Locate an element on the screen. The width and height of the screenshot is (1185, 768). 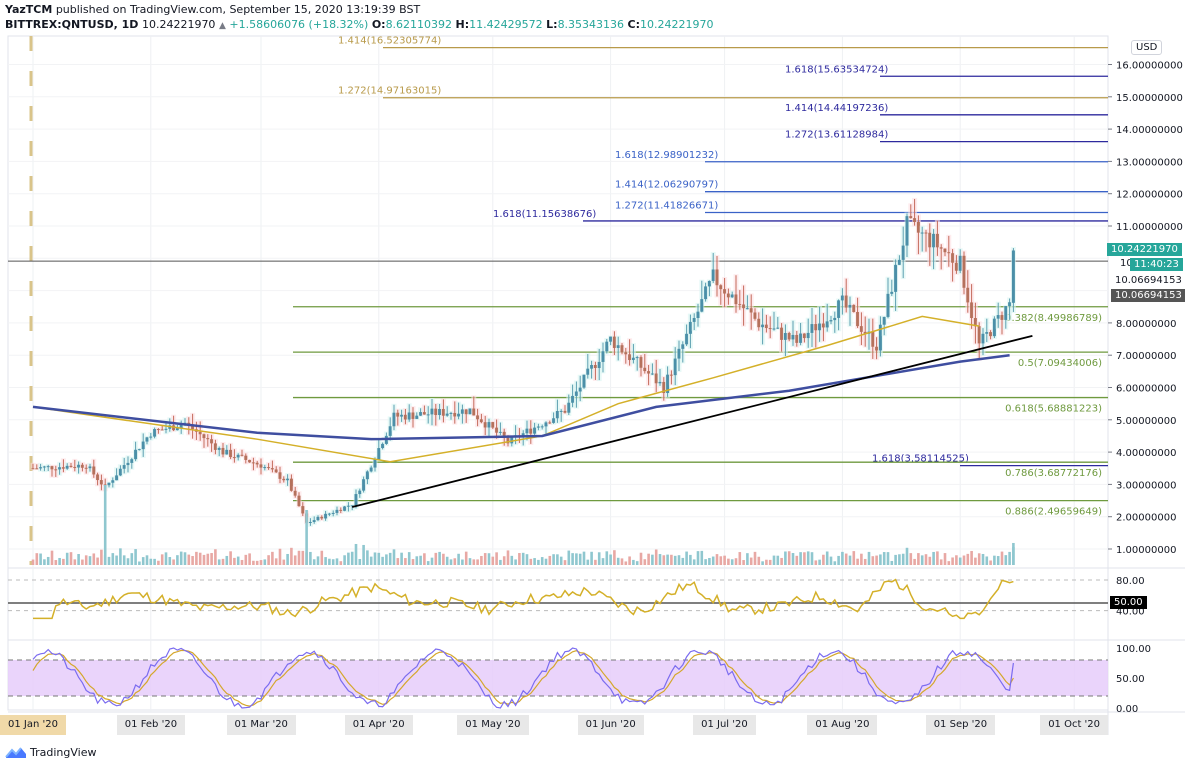
time-axis-label: 01 Aug '20 is located at coordinates (842, 725).